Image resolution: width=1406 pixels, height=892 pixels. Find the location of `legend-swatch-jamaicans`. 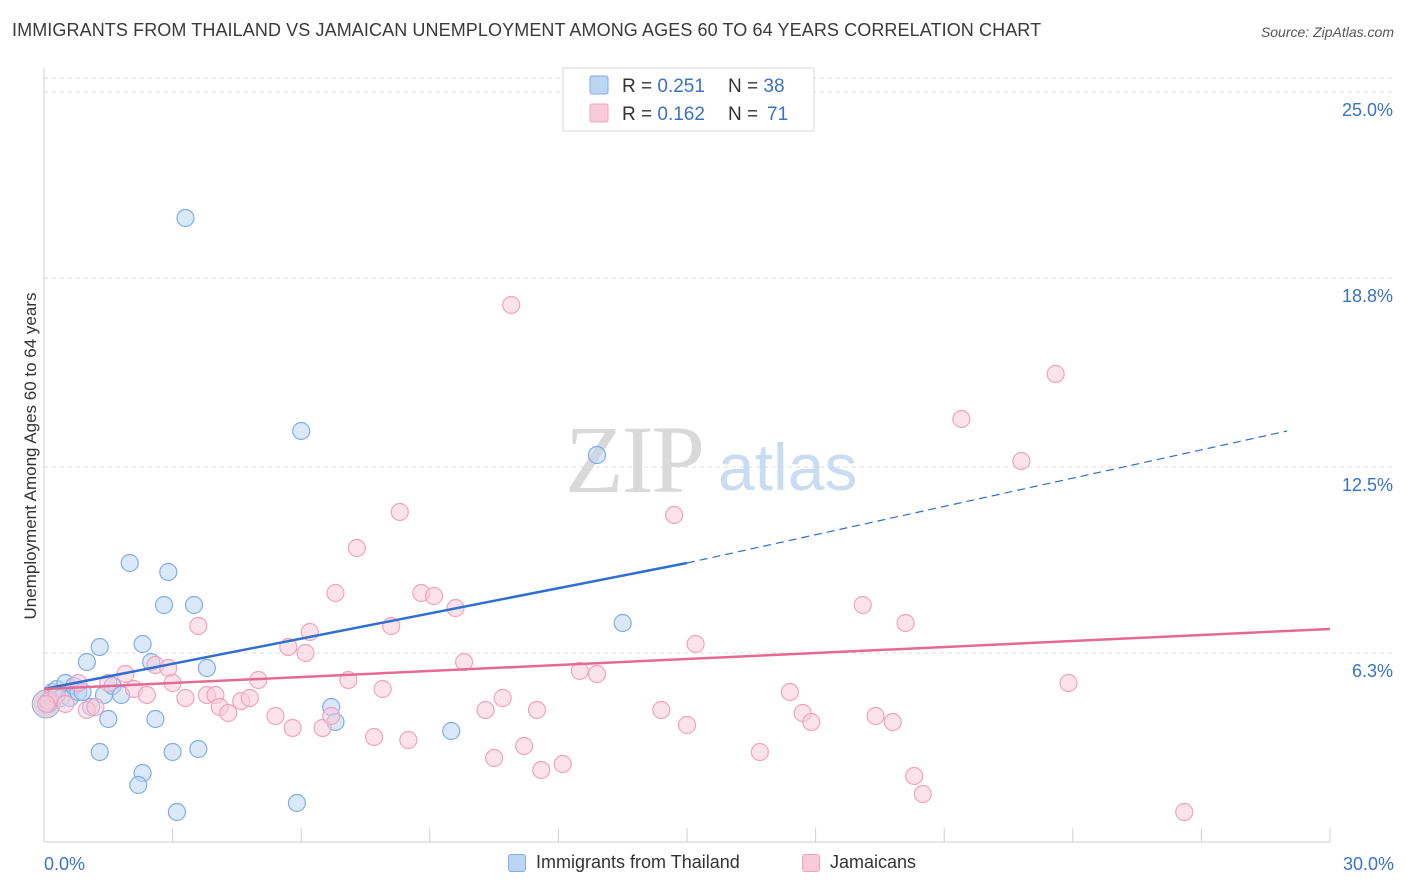

legend-swatch-jamaicans is located at coordinates (599, 113).